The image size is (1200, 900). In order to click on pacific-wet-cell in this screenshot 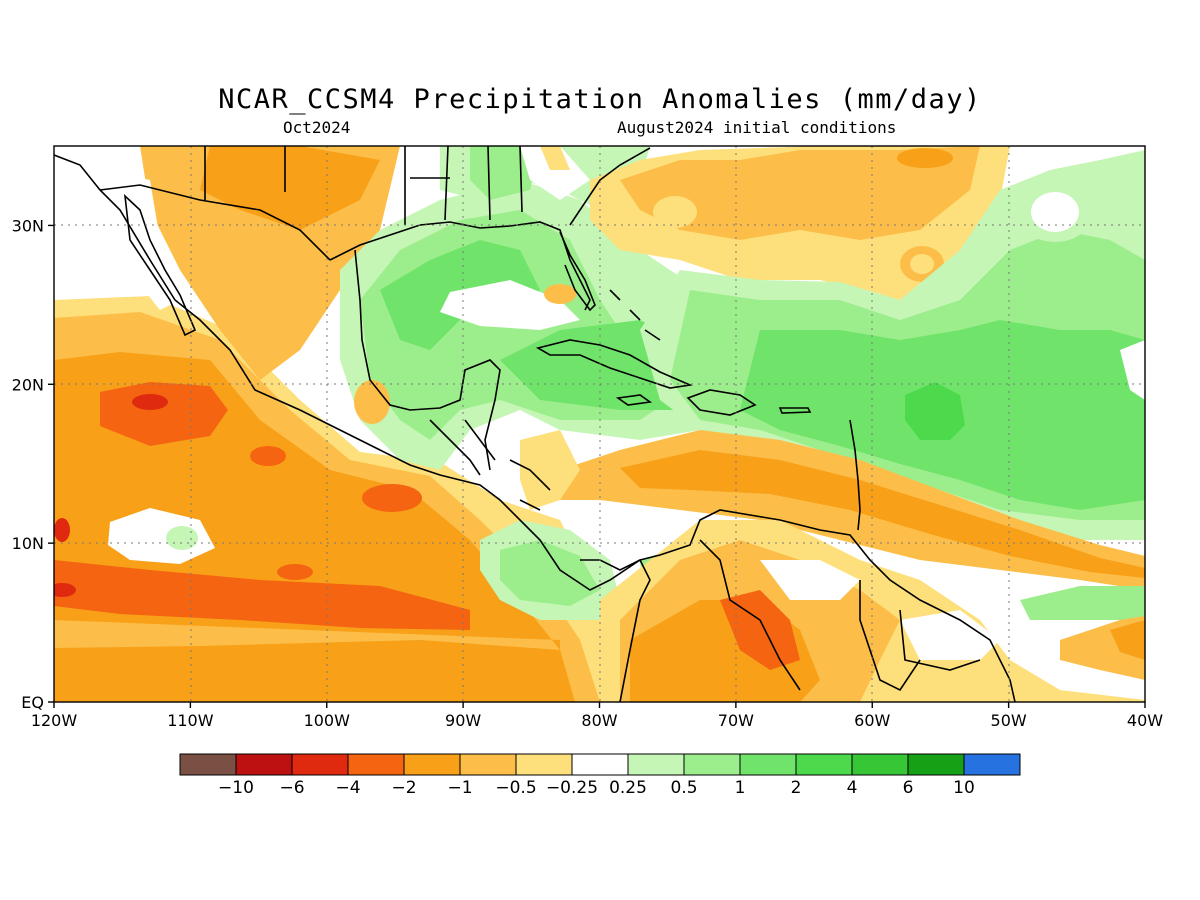, I will do `click(182, 538)`.